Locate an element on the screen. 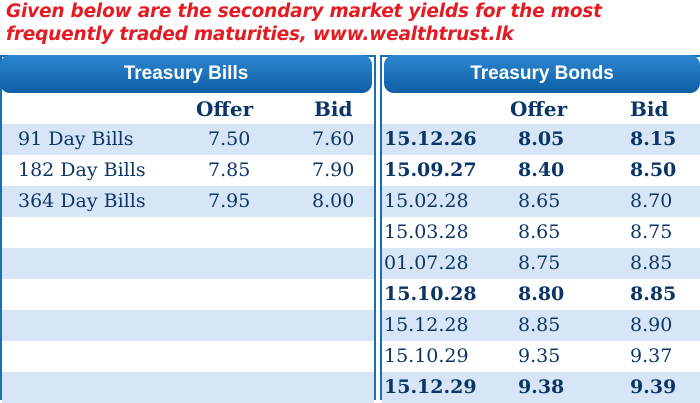  bills-bid: 8.00 is located at coordinates (333, 201).